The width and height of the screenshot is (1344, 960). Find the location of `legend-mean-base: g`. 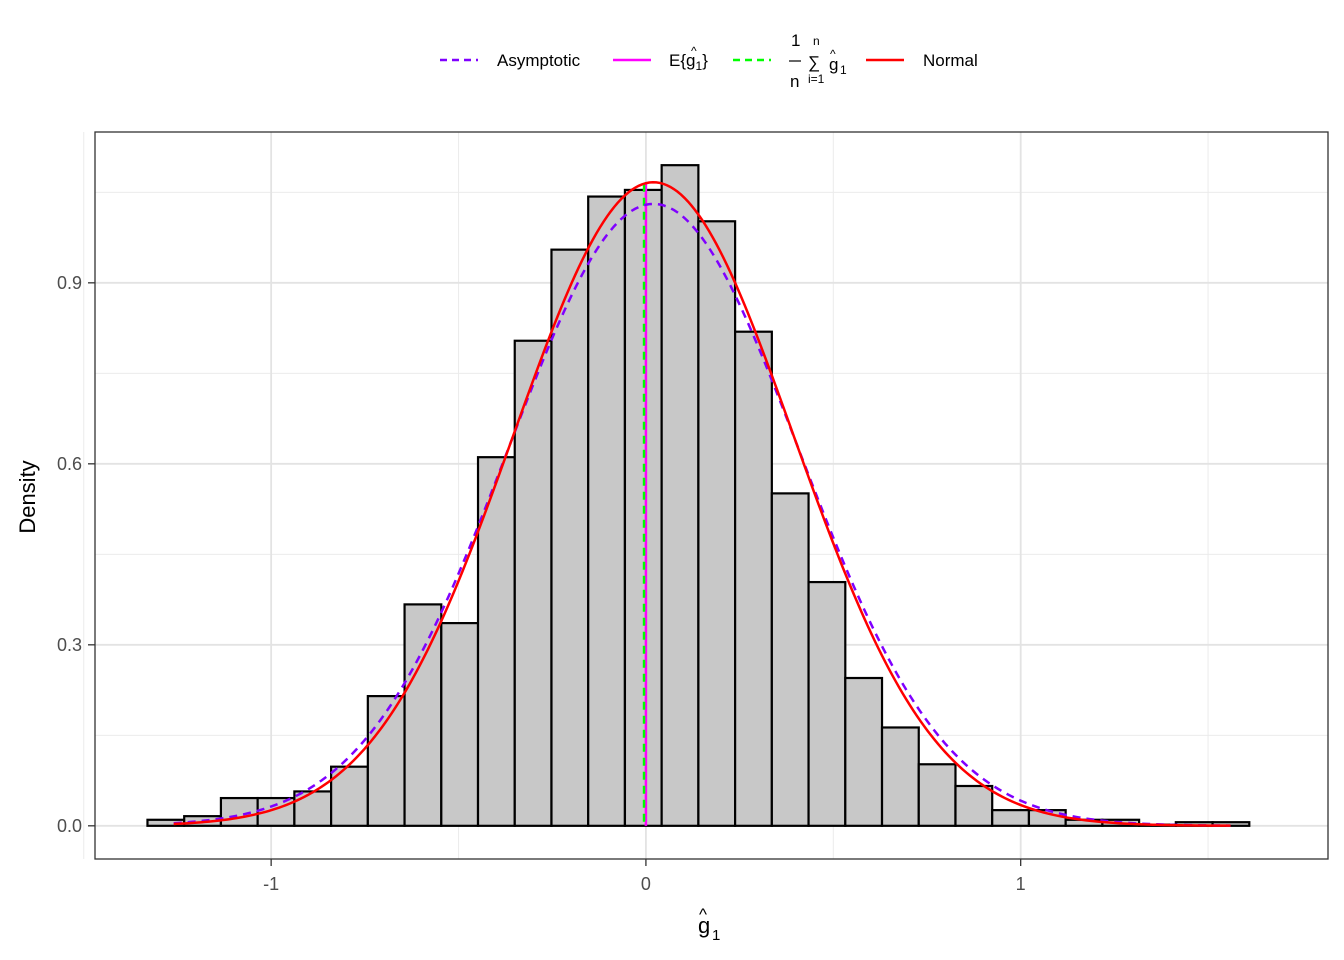

legend-mean-base: g is located at coordinates (833, 64).